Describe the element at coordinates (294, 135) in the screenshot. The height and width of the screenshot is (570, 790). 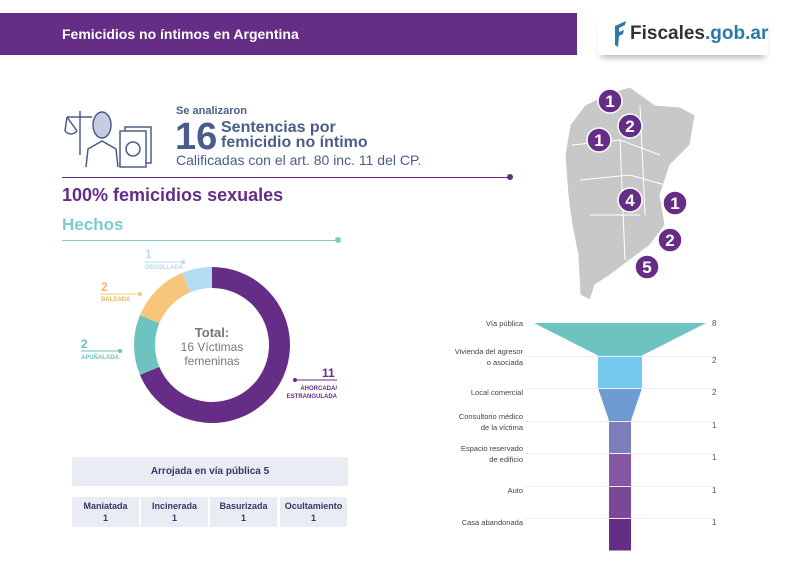
I see `sentence-type: Sentencias por femicidio no íntimo` at that location.